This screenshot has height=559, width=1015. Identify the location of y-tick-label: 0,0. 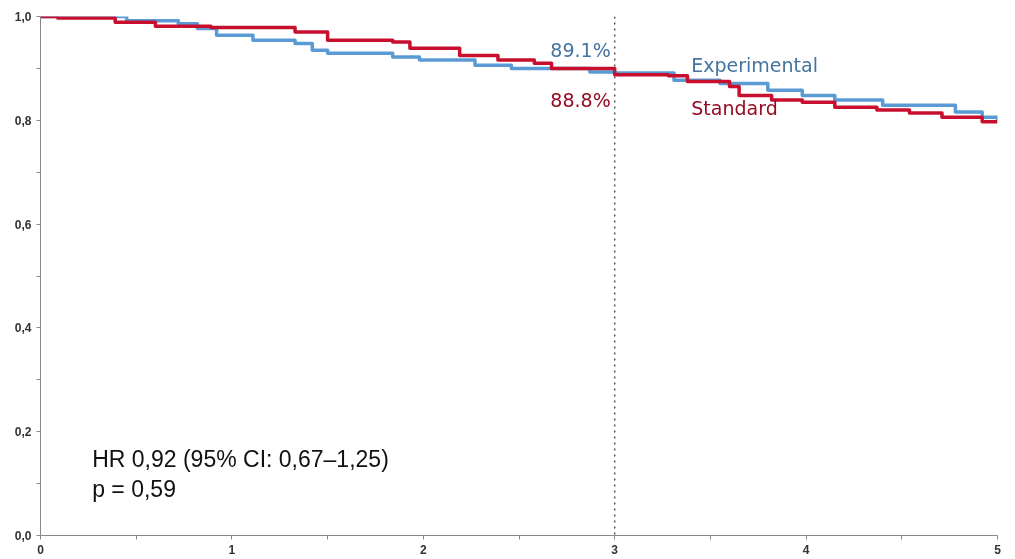
(23, 536).